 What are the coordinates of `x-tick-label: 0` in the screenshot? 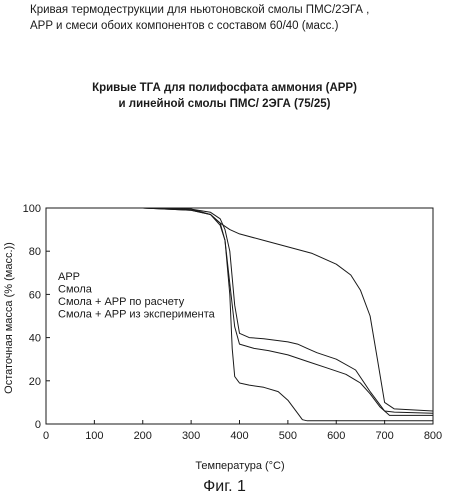 It's located at (46, 436).